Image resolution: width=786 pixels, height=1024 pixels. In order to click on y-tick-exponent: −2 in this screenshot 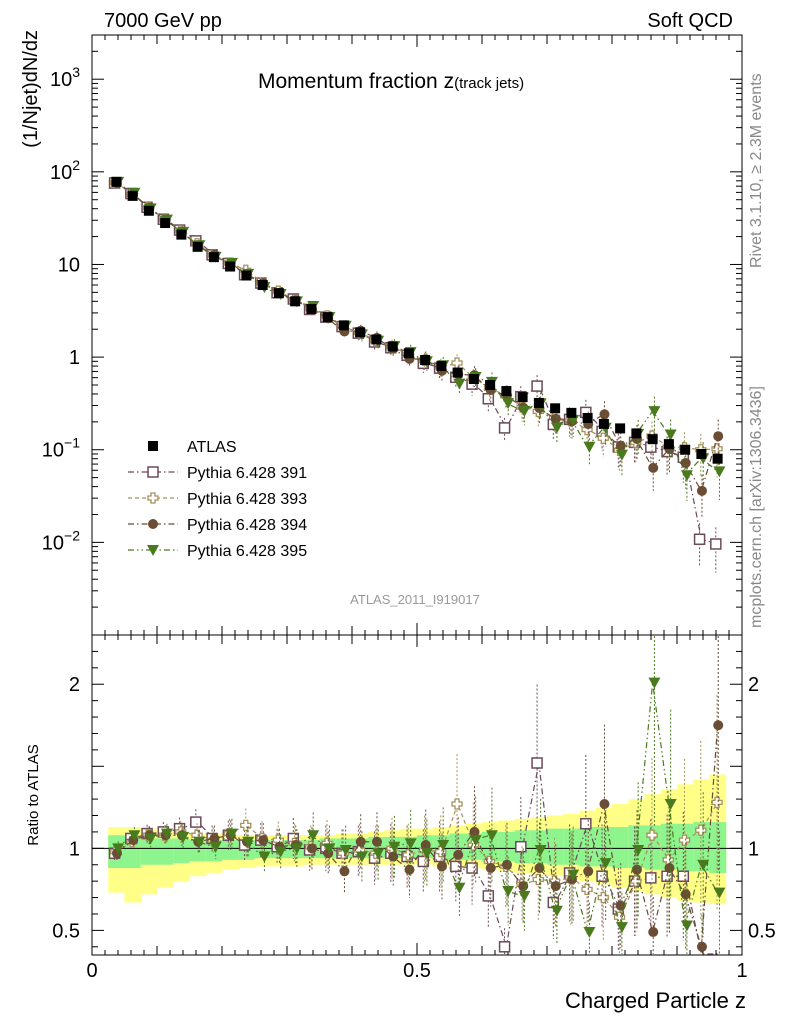, I will do `click(72, 535)`.